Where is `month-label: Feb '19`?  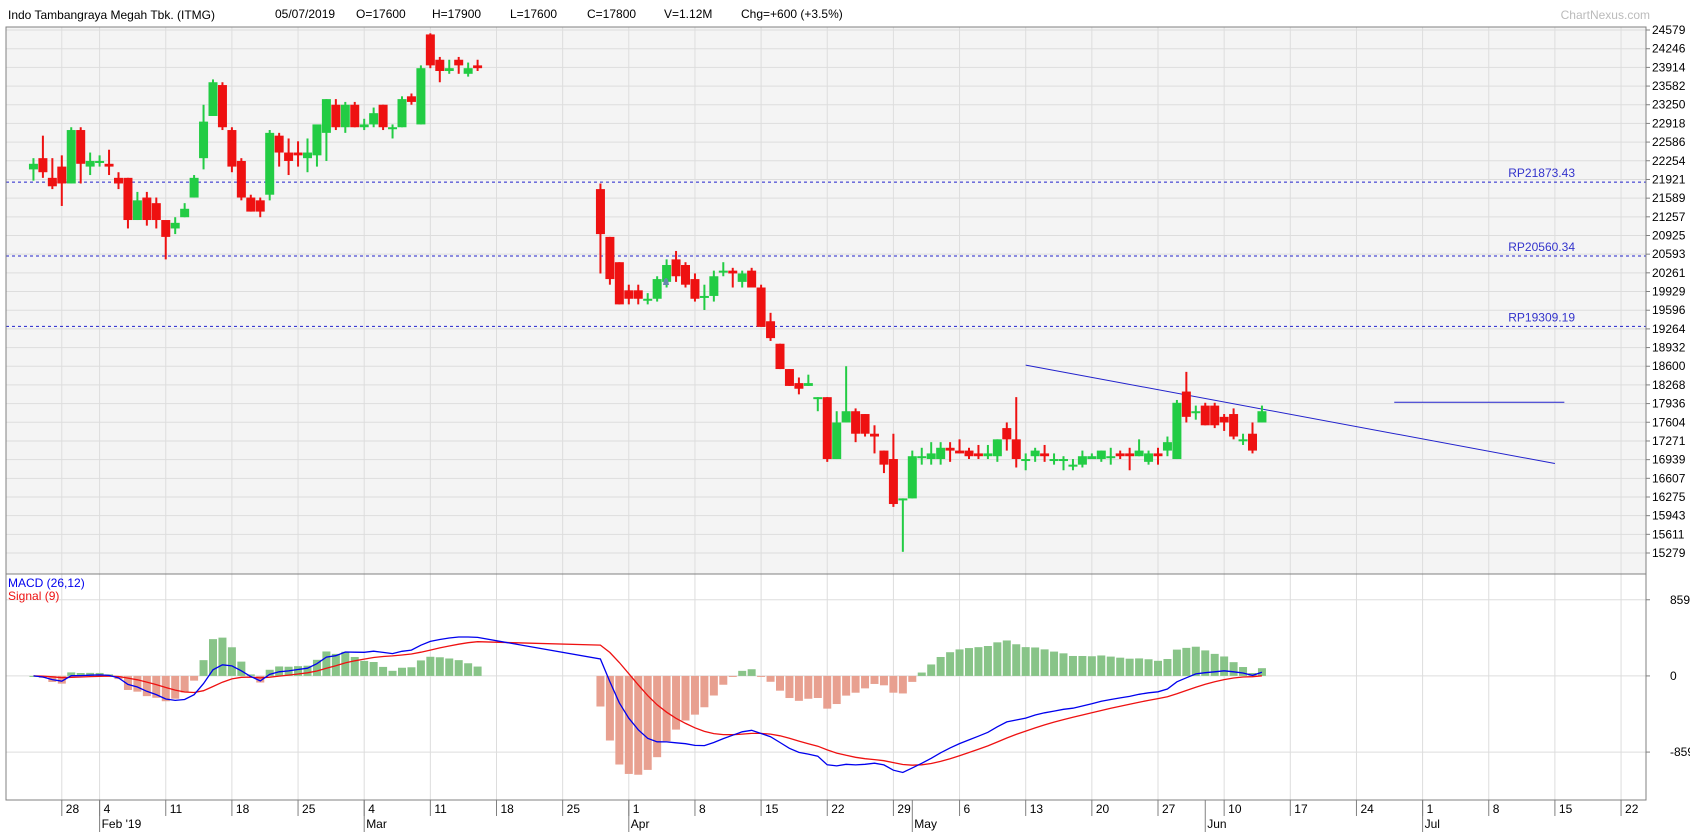 month-label: Feb '19 is located at coordinates (122, 824).